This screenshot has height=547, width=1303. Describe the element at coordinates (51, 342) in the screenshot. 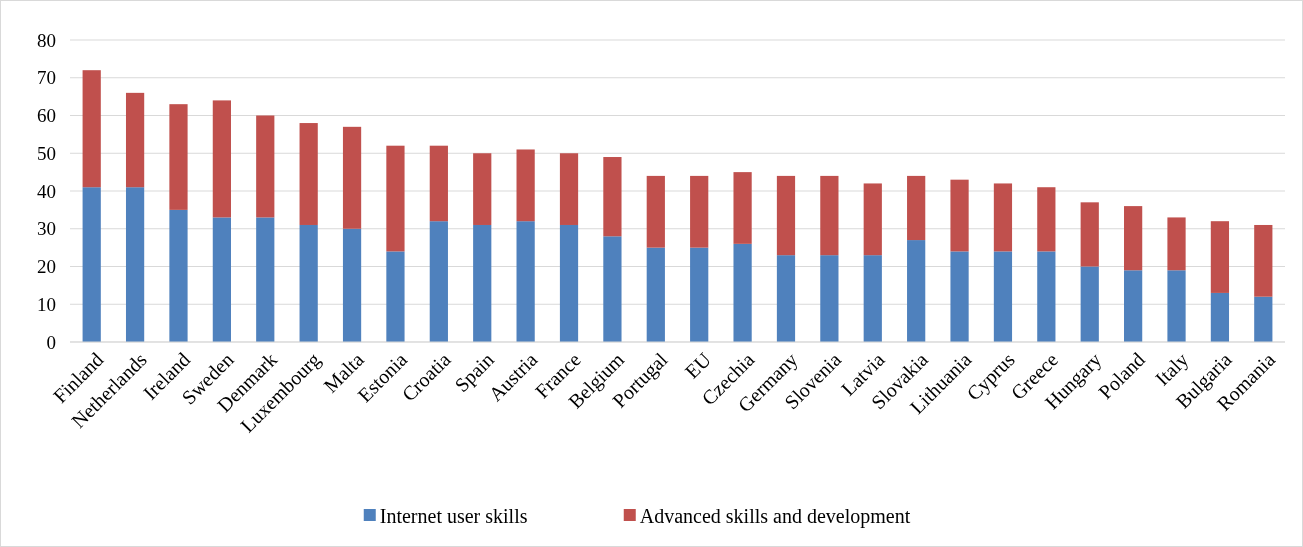

I see `y-tick-label: 0` at that location.